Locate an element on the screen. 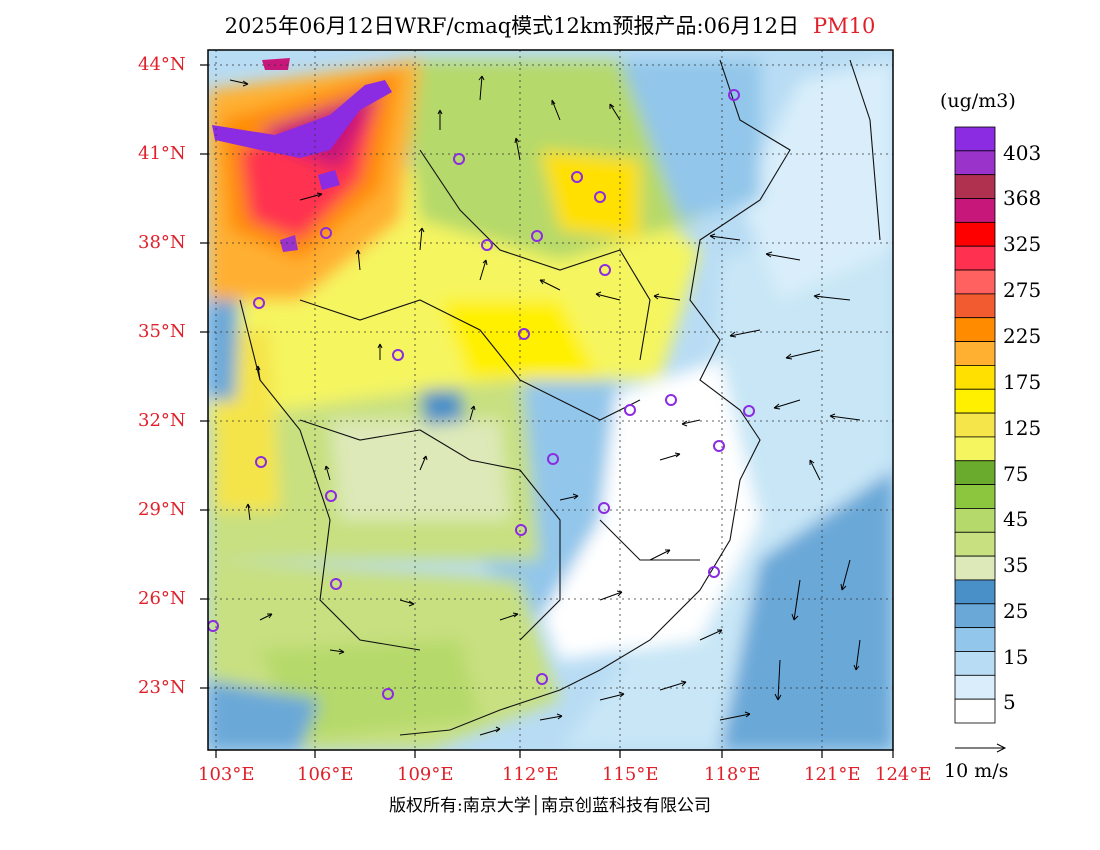  lat-label-35: 35°N is located at coordinates (162, 331).